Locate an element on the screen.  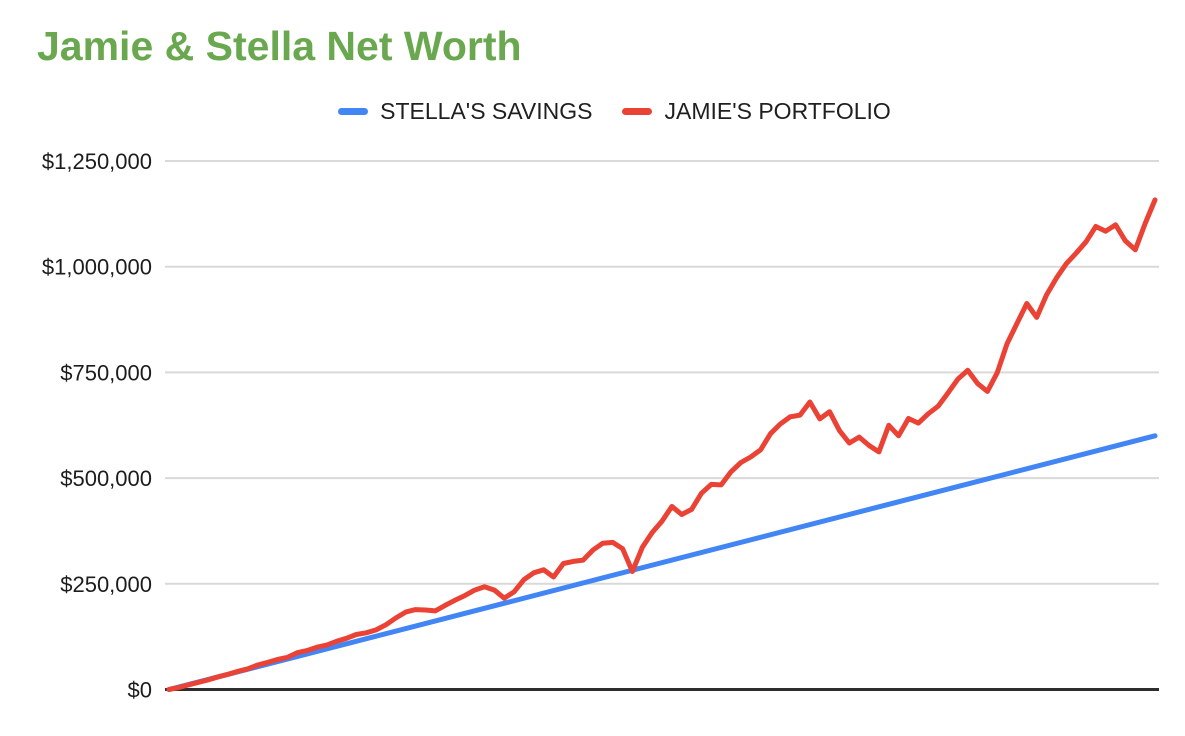
y-axis-tick-label: $1,000,000 is located at coordinates (97, 267).